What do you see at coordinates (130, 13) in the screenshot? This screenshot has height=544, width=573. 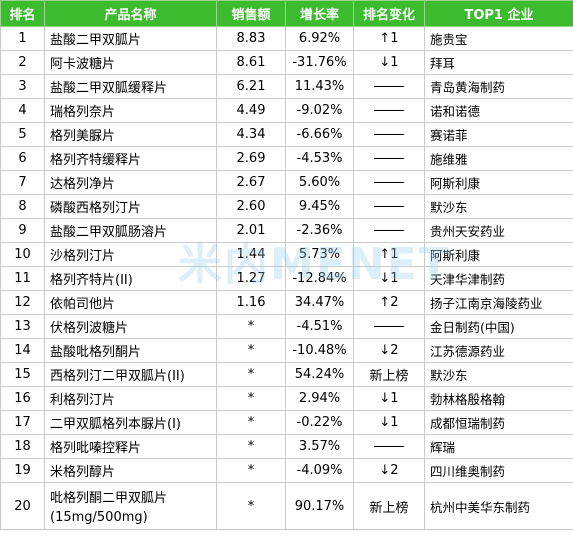 I see `header-product-name: 产品名称` at bounding box center [130, 13].